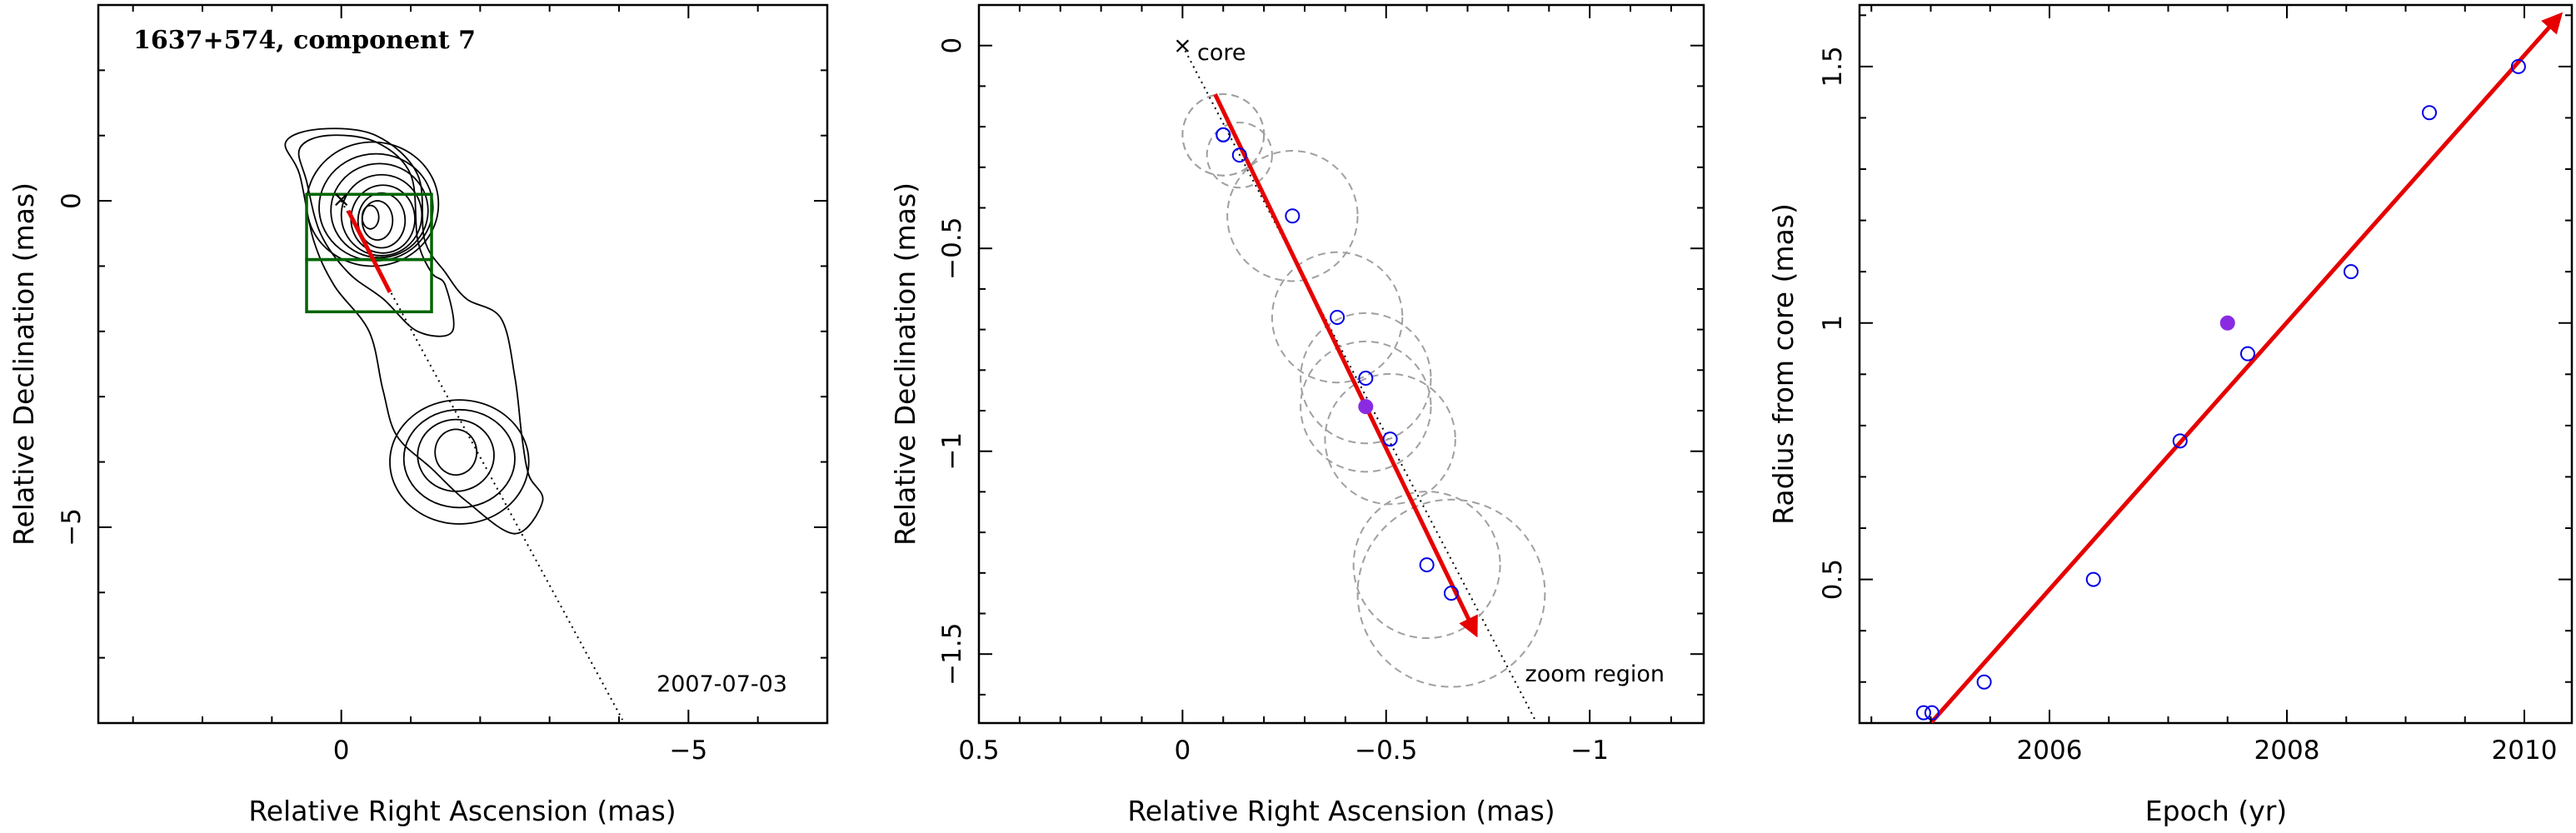 The width and height of the screenshot is (2576, 833). Describe the element at coordinates (1783, 364) in the screenshot. I see `y-axis-label: Radius from core (mas)` at that location.